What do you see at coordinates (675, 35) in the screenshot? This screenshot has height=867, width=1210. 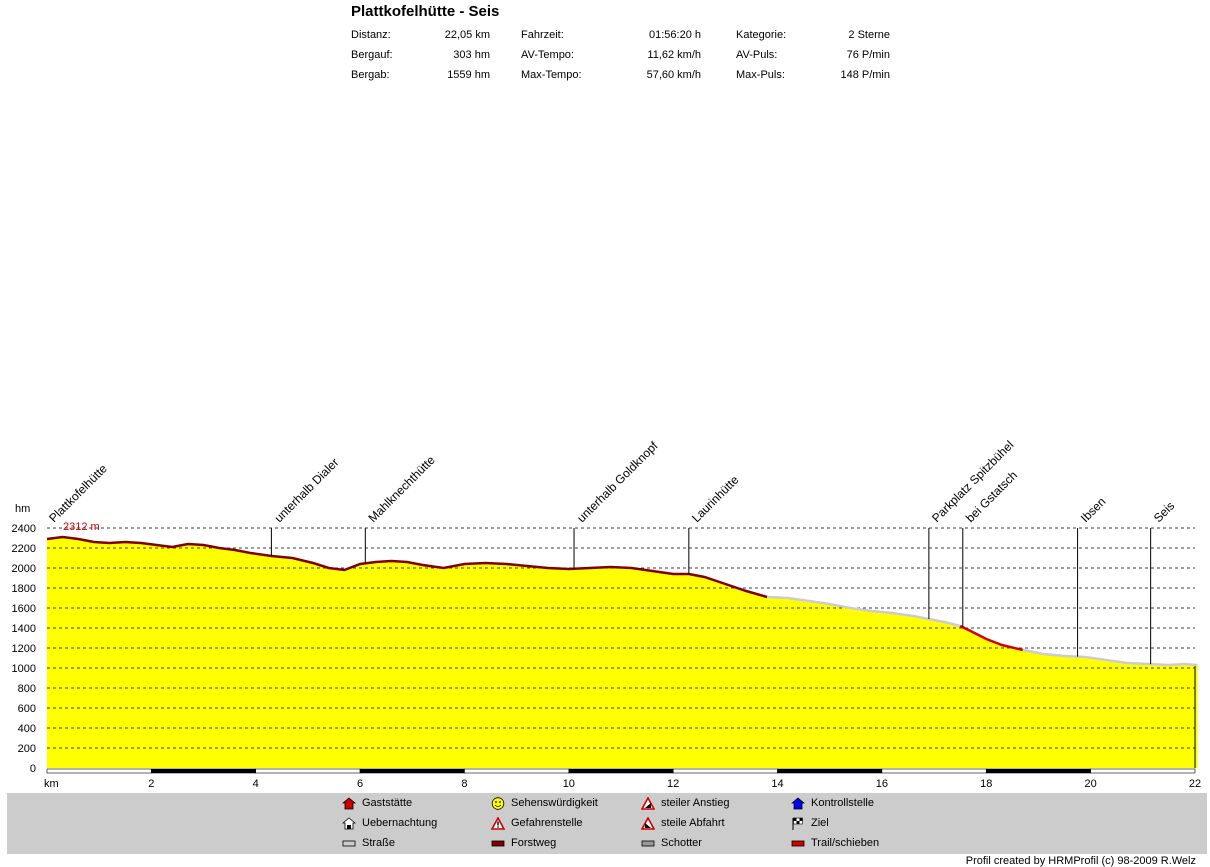 I see `stat-value-fahrzeit: 01:56:20 h` at bounding box center [675, 35].